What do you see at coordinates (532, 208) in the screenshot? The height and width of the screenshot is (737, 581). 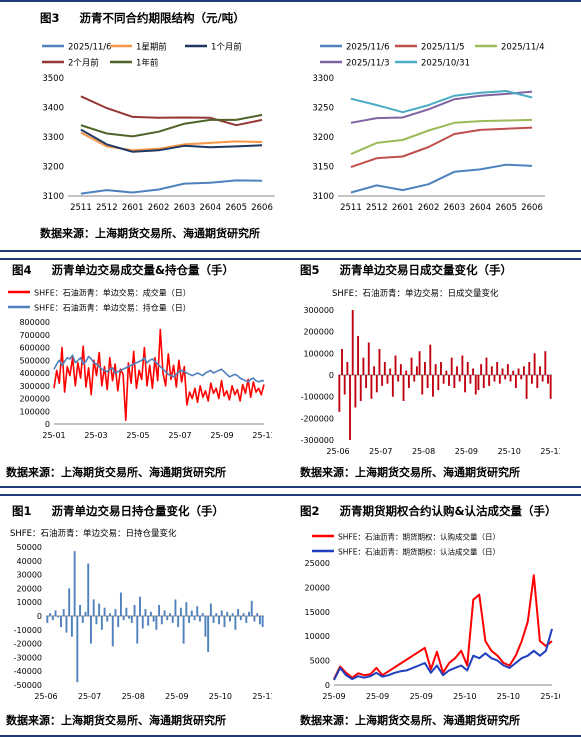 I see `x-tick-label: 2606` at bounding box center [532, 208].